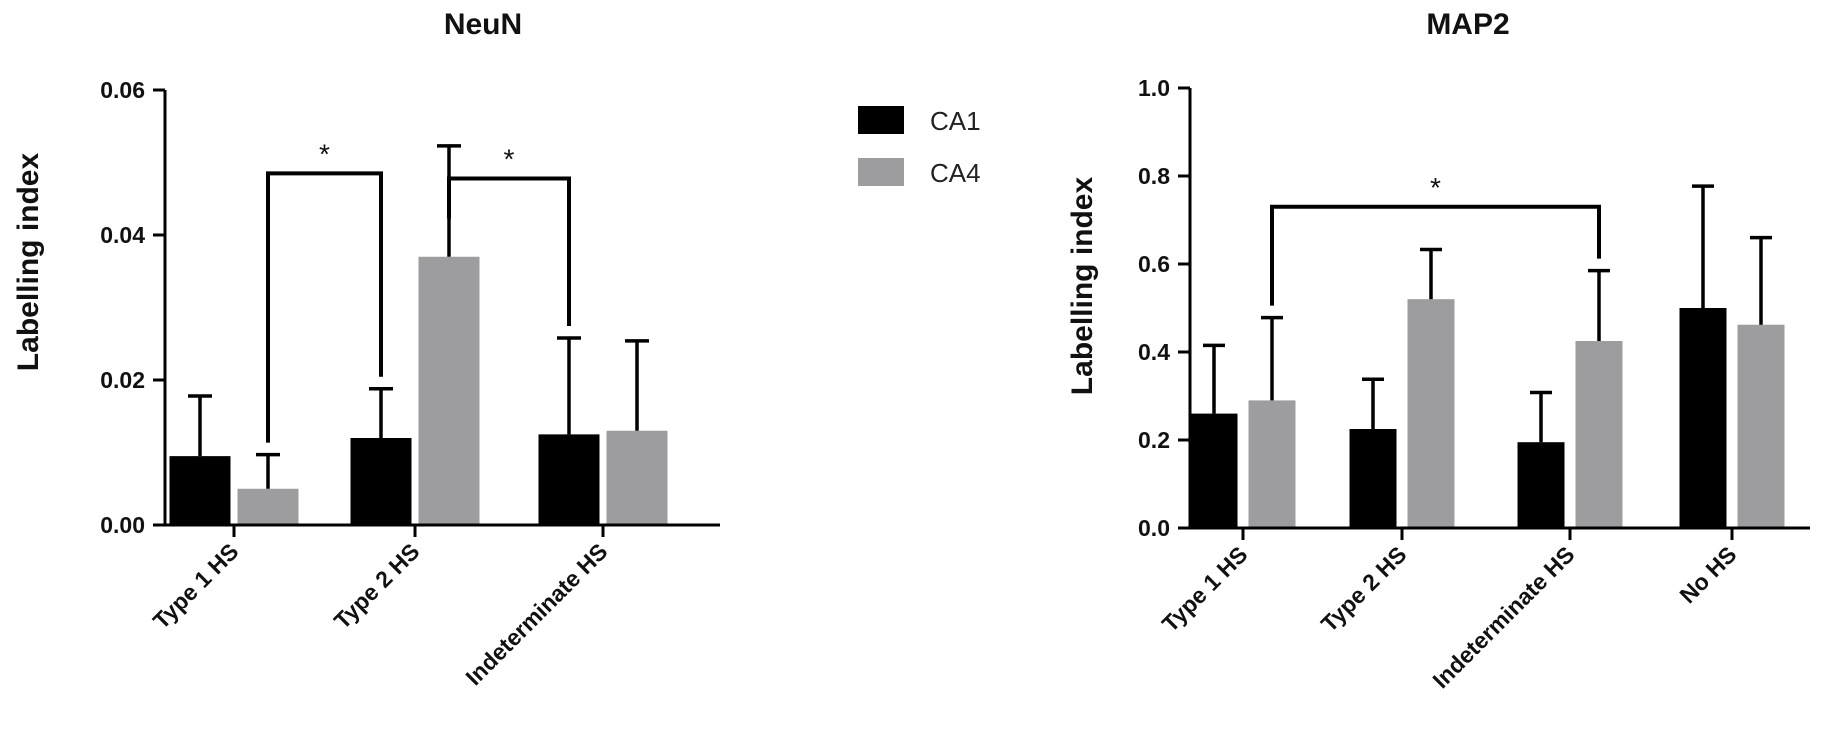 The width and height of the screenshot is (1832, 752). I want to click on neun-categories: Type 1 HS Type 2 HS Indeterminate HS, so click(380, 607).